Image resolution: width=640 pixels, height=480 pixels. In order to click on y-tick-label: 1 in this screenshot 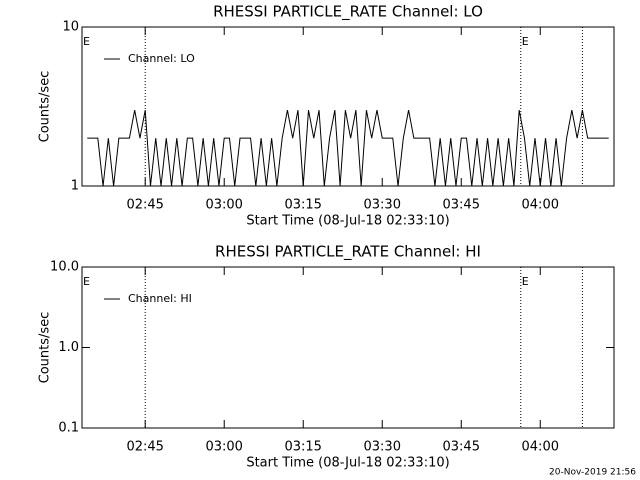, I will do `click(75, 186)`.